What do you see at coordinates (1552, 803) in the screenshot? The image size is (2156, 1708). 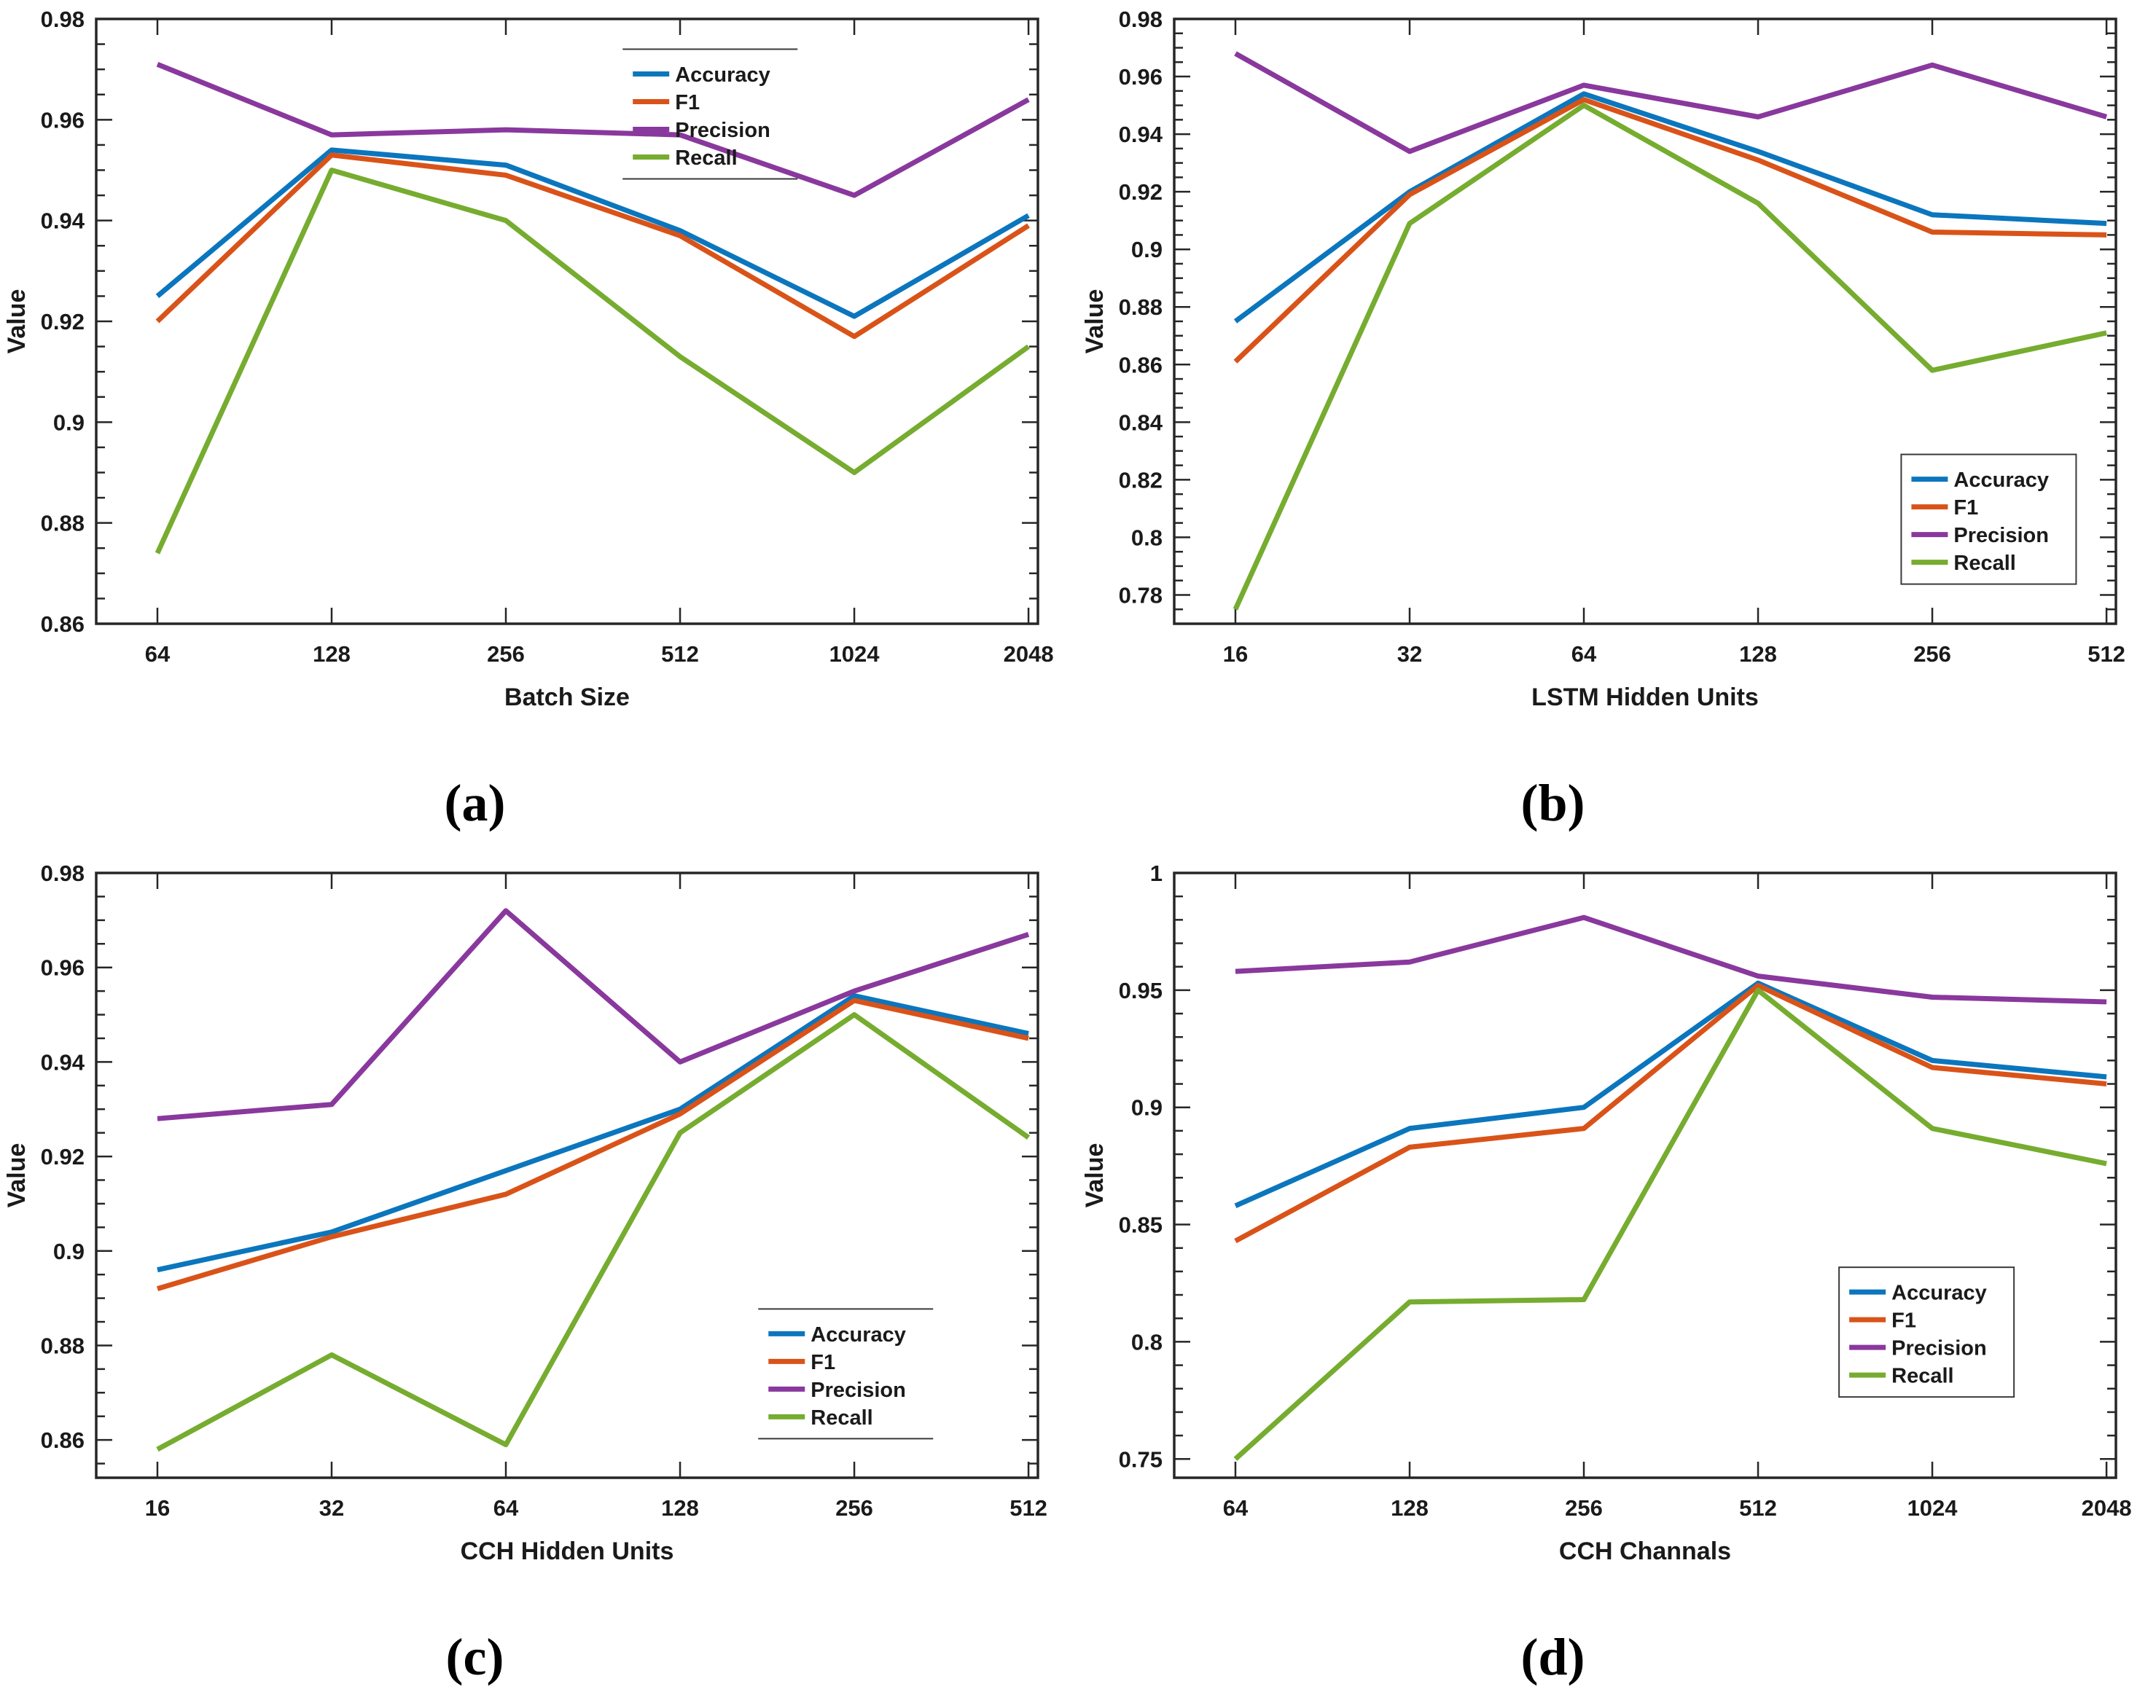 I see `caption-b: (b)` at bounding box center [1552, 803].